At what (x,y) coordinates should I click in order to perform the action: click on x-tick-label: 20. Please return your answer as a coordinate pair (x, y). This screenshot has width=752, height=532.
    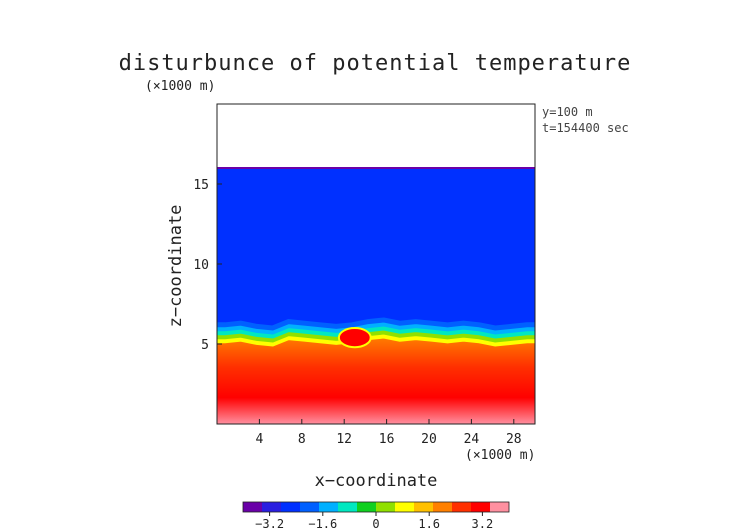
    Looking at the image, I should click on (429, 439).